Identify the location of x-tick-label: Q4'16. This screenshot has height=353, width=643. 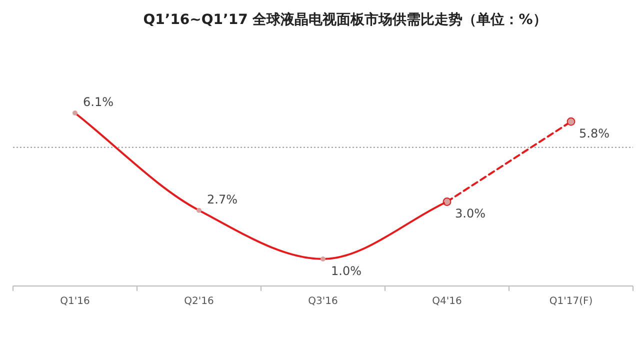
(447, 301).